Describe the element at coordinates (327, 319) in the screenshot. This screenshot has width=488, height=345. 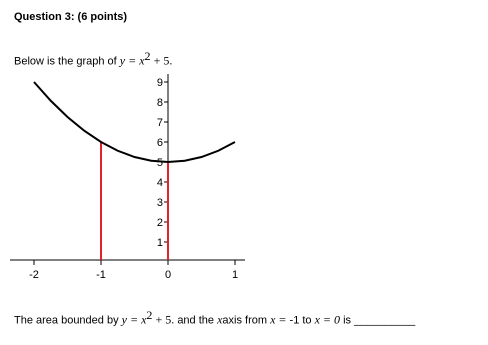
I see `bound: x = 0` at that location.